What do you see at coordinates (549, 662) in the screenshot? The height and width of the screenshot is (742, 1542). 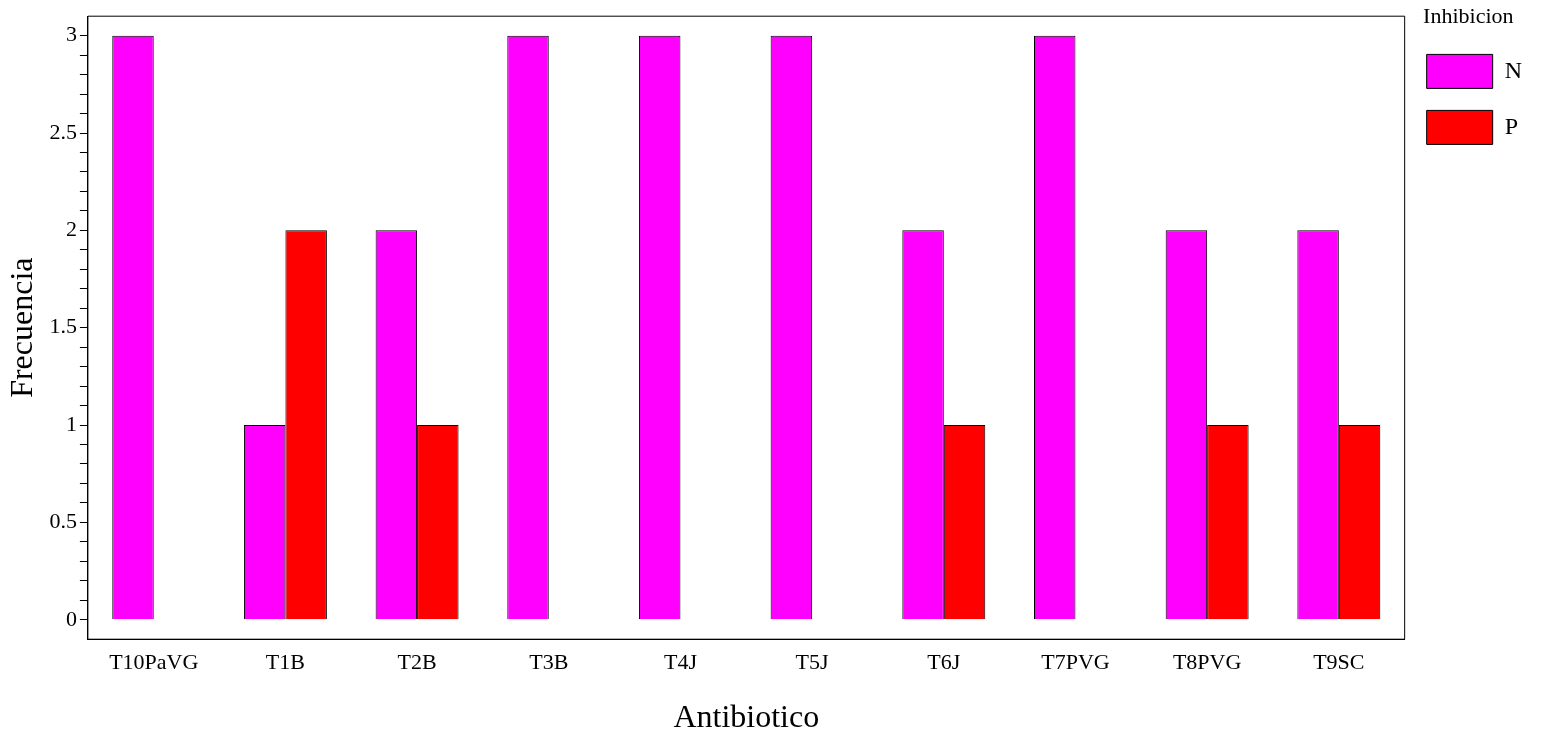 I see `x-tick-label: T3B` at bounding box center [549, 662].